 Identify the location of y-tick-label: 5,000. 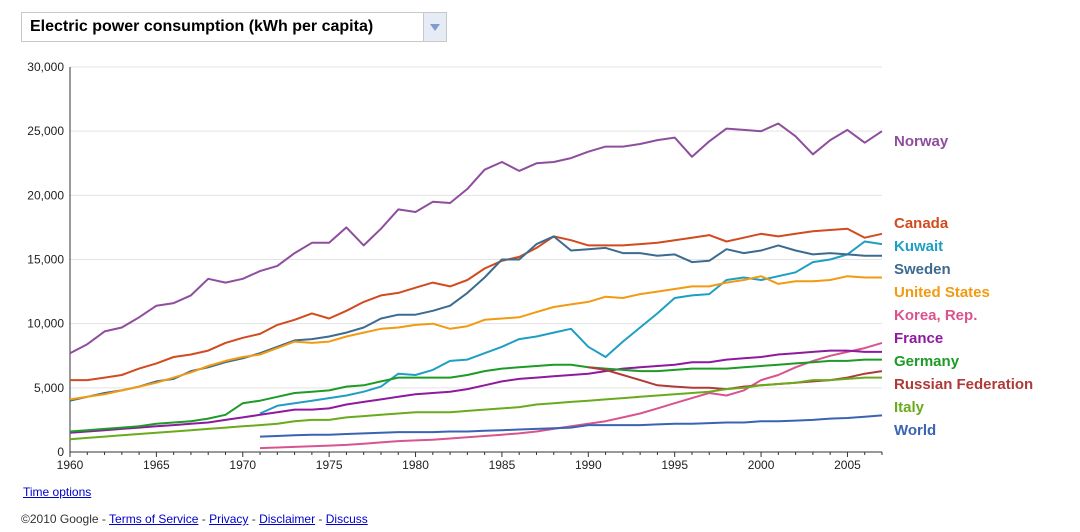
(49, 388).